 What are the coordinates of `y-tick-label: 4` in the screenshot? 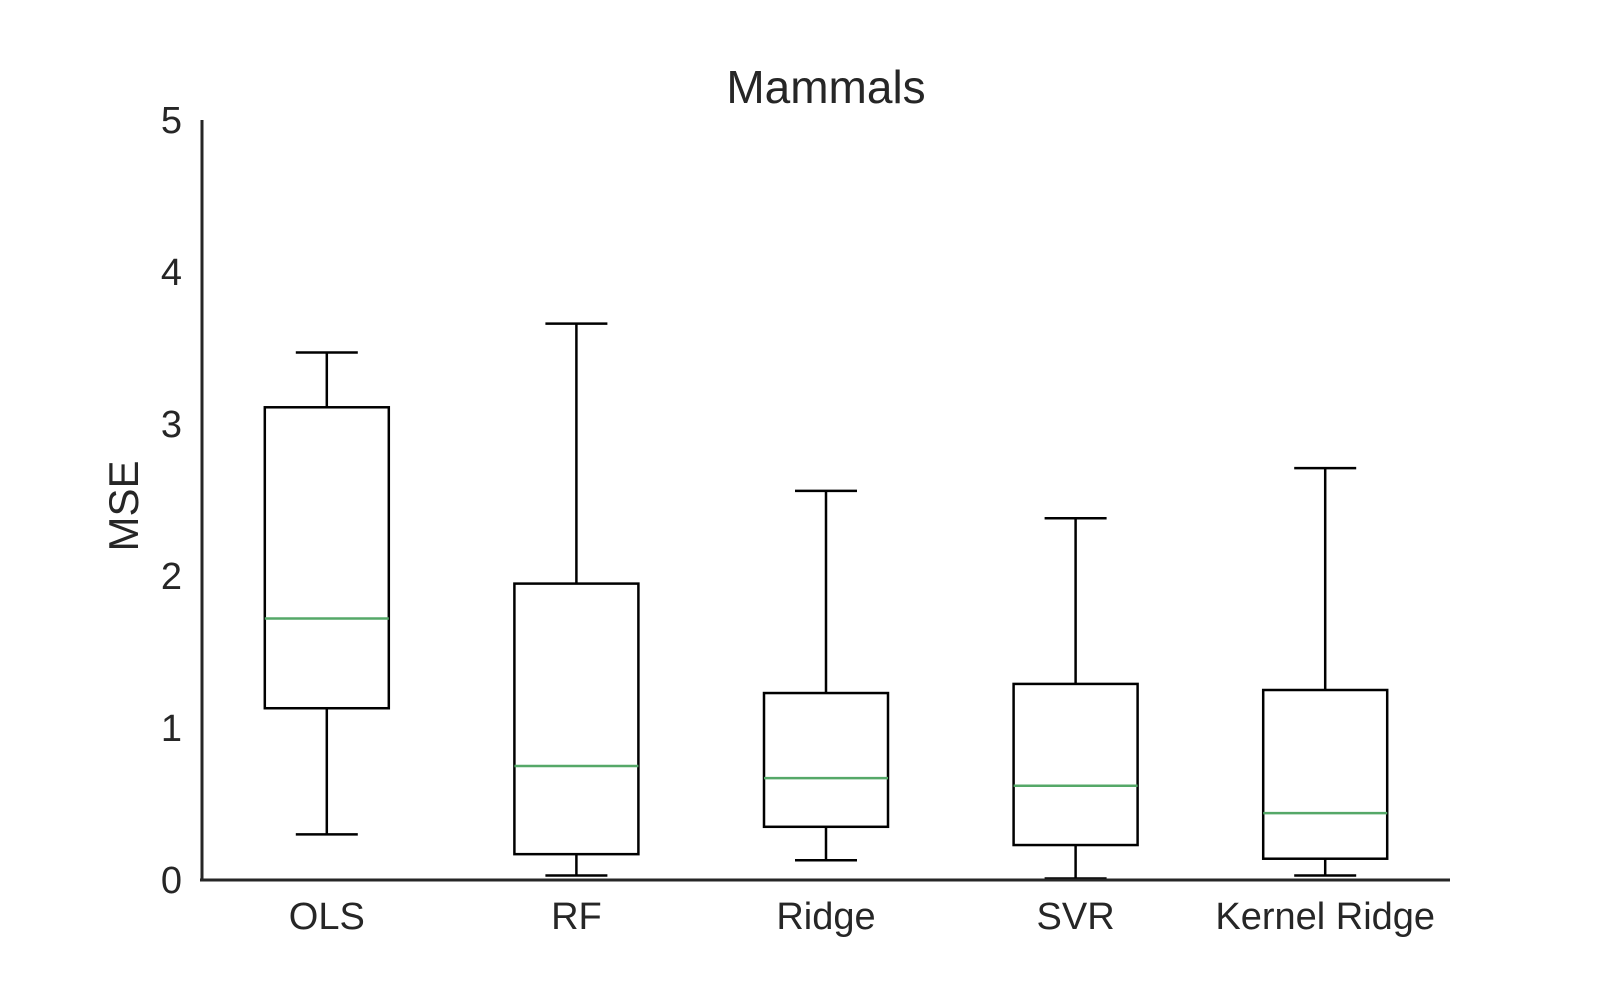 It's located at (171, 273).